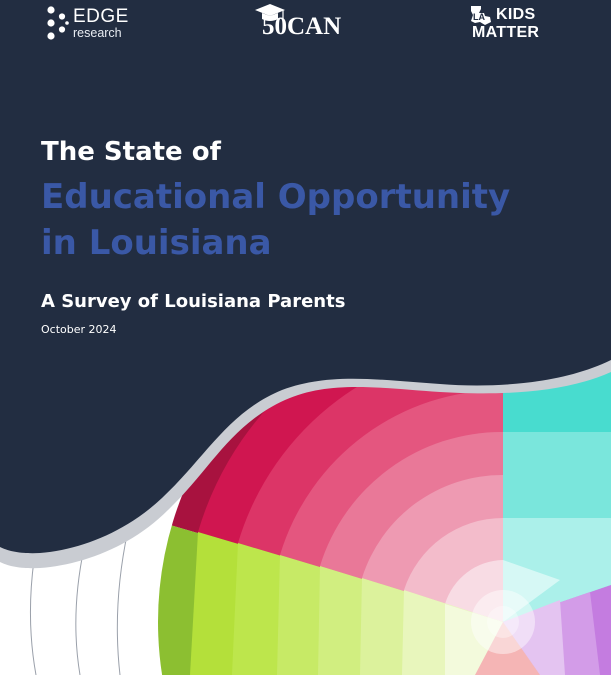 Image resolution: width=611 pixels, height=675 pixels. What do you see at coordinates (302, 26) in the screenshot?
I see `fiftycan-logo-text: 50CAN` at bounding box center [302, 26].